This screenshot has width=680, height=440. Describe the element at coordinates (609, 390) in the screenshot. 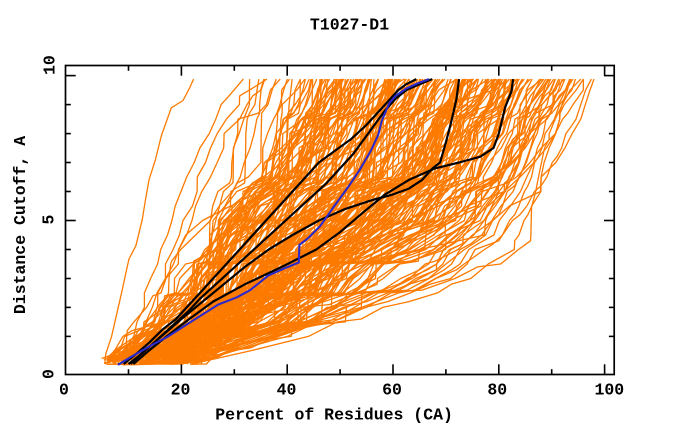

I see `svg-text: 100` at that location.